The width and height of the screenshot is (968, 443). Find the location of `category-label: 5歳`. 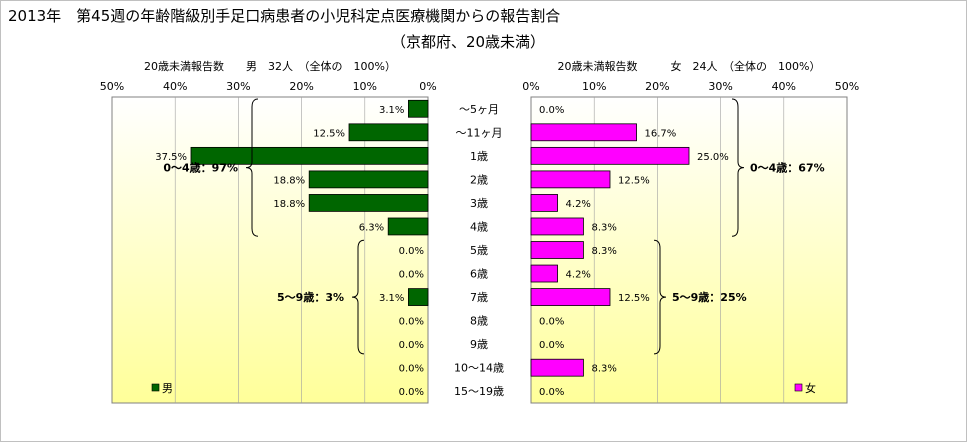

category-label: 5歳 is located at coordinates (479, 250).